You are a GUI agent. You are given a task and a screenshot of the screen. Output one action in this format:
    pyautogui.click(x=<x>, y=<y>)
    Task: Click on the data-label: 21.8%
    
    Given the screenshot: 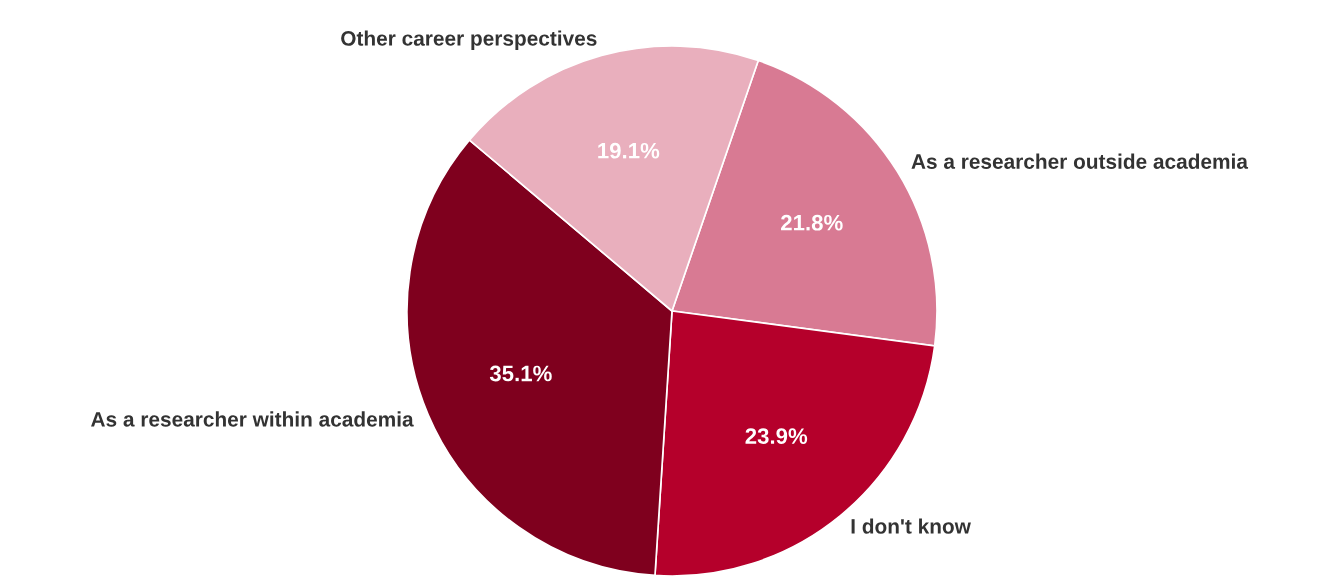 What is the action you would take?
    pyautogui.click(x=812, y=222)
    